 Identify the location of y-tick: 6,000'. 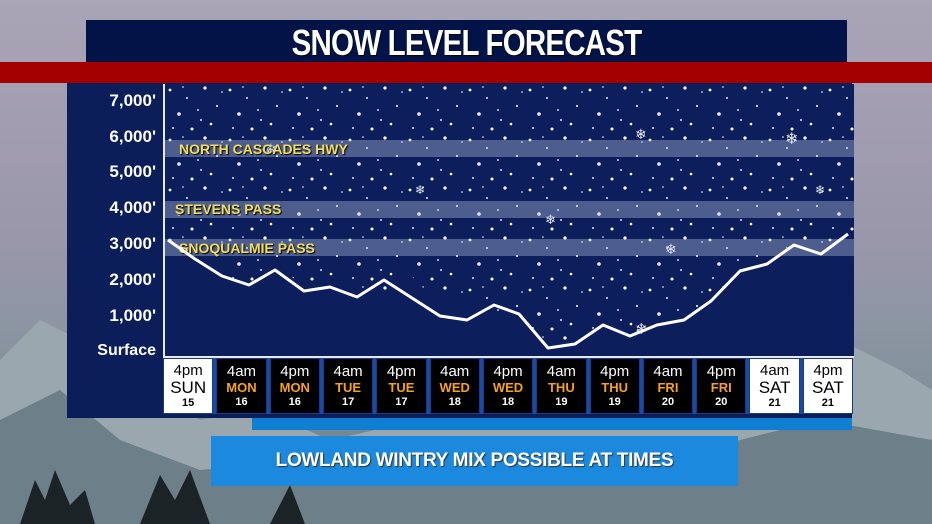
(132, 136).